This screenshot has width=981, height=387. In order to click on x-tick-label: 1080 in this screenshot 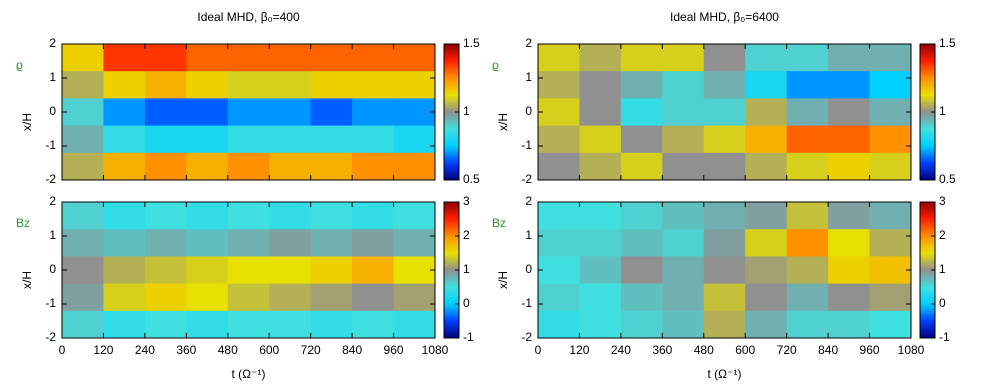, I will do `click(911, 350)`.